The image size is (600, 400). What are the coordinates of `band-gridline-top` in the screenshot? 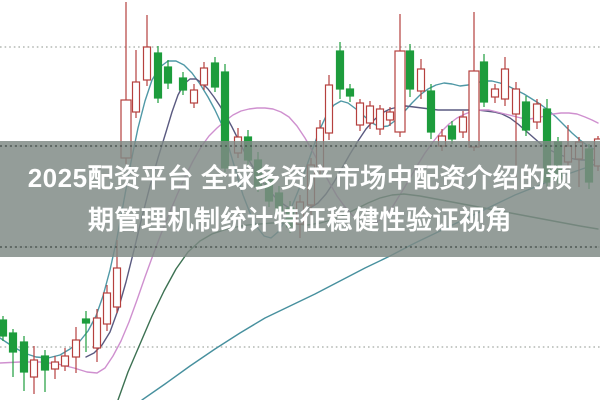 It's located at (300, 146).